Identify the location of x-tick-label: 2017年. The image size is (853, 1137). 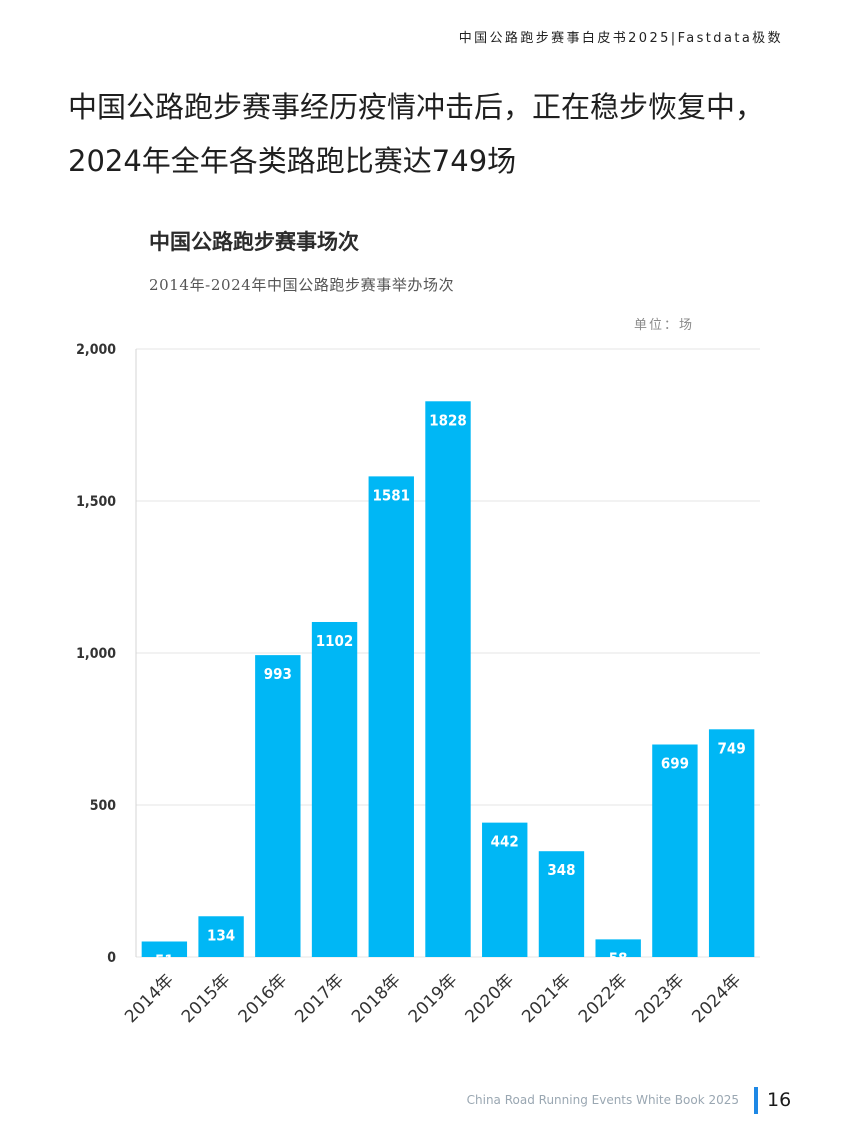
(319, 998).